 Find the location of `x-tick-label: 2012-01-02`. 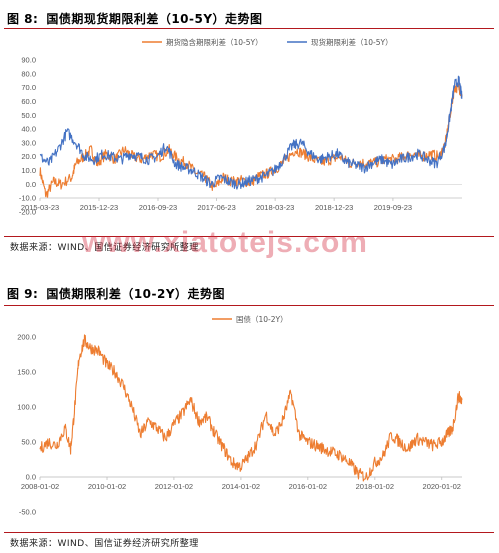

x-tick-label: 2012-01-02 is located at coordinates (174, 486).